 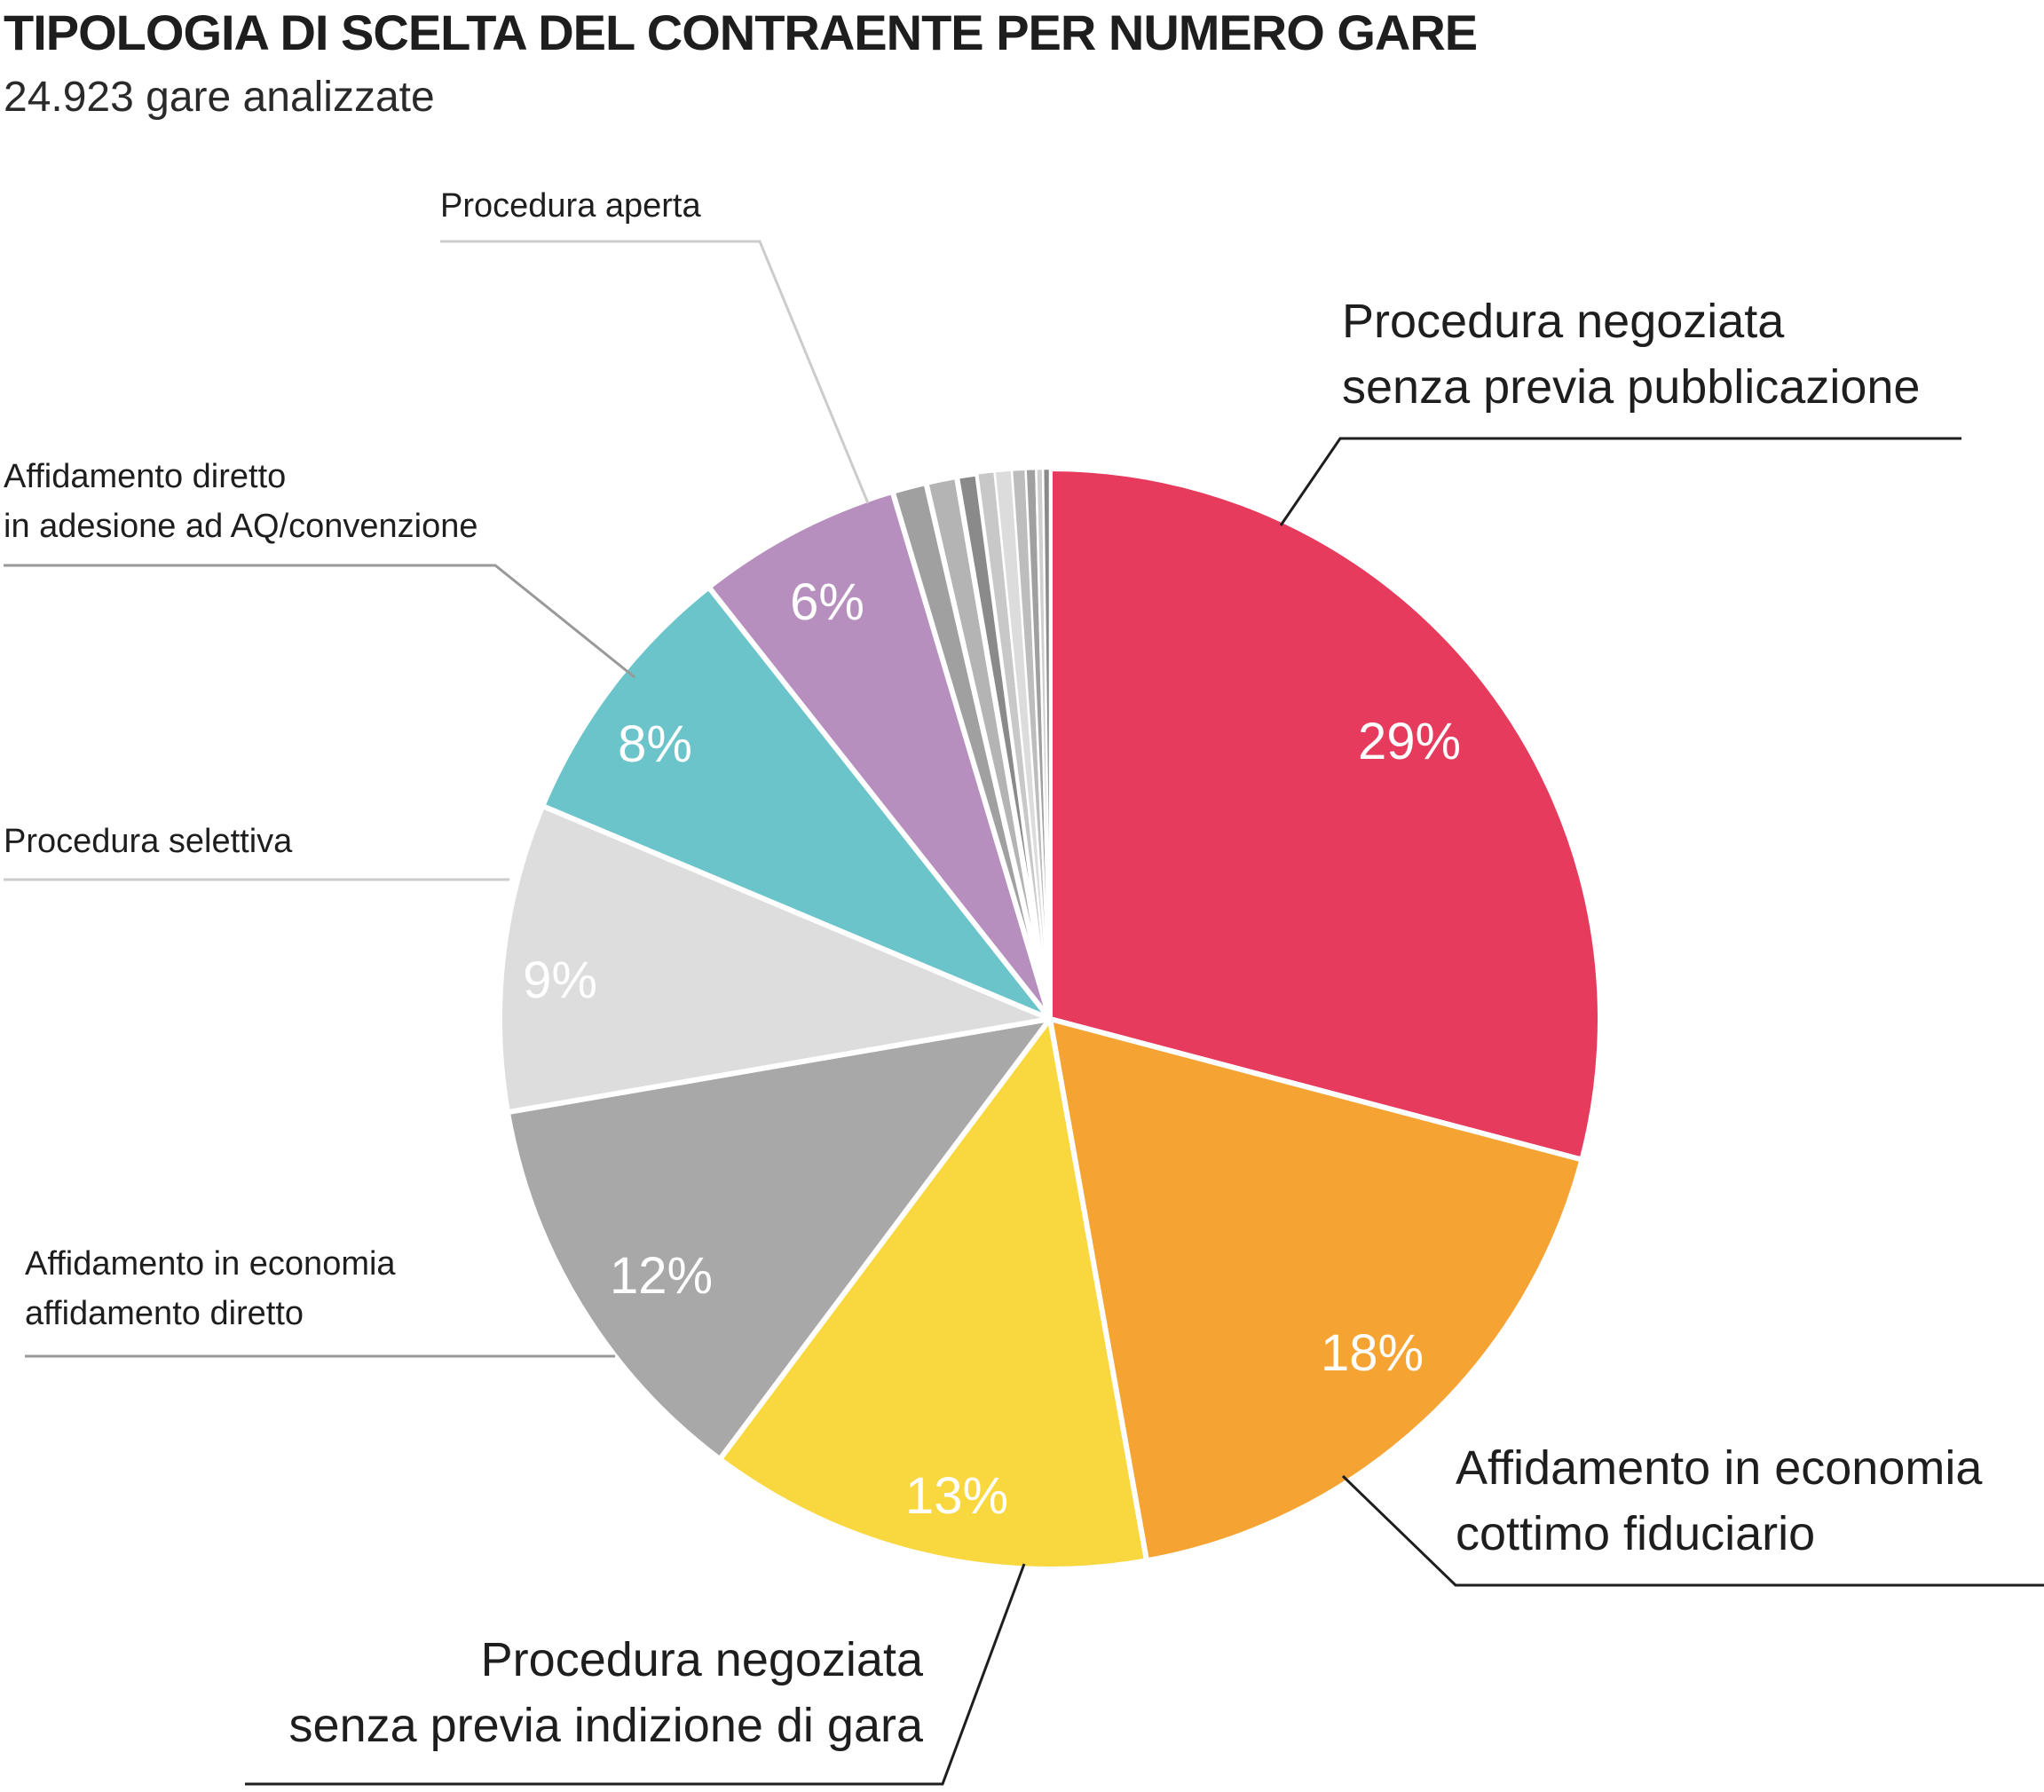 What do you see at coordinates (560, 980) in the screenshot?
I see `slice-percent-label: 9%` at bounding box center [560, 980].